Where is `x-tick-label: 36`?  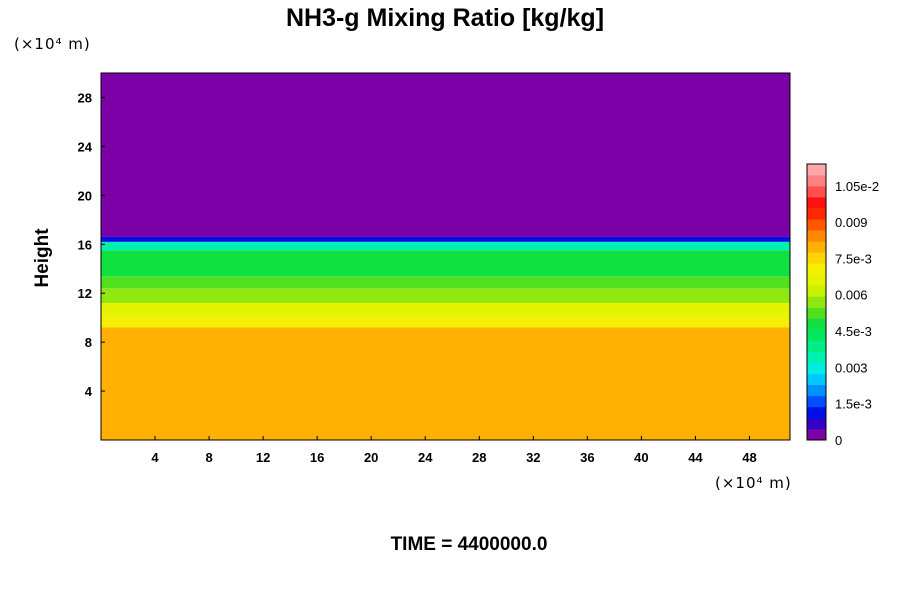 x-tick-label: 36 is located at coordinates (587, 457).